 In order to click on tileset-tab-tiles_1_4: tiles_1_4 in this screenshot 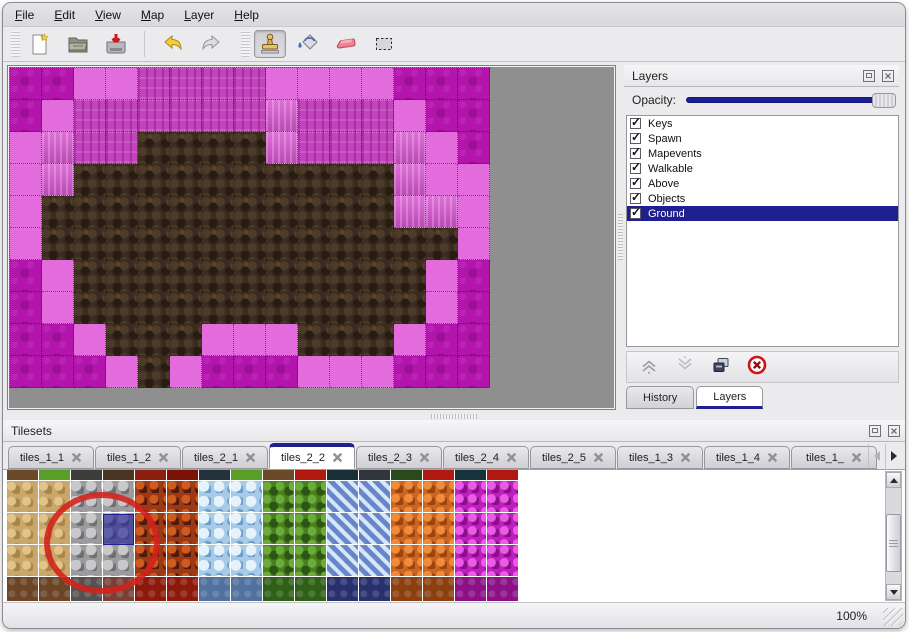, I will do `click(747, 457)`.